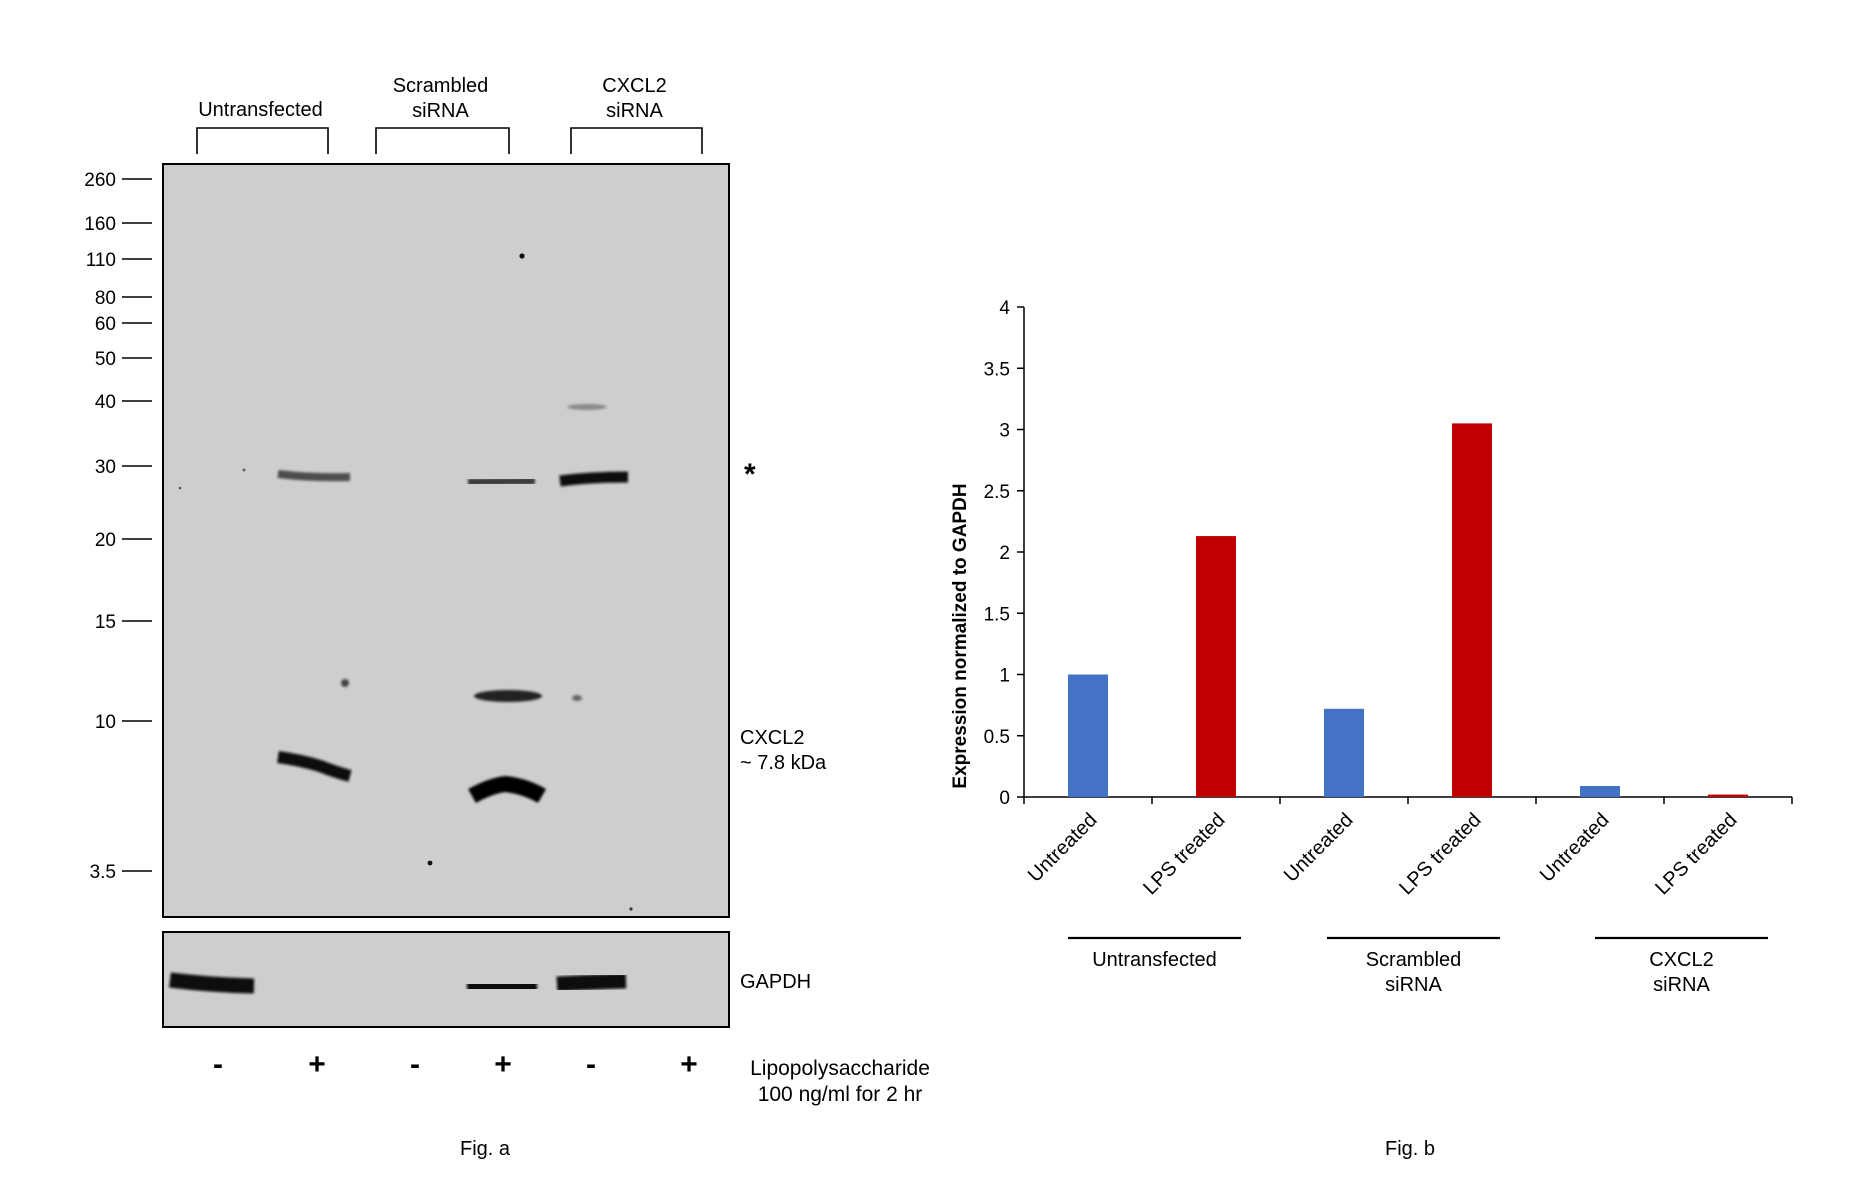 The width and height of the screenshot is (1850, 1194). What do you see at coordinates (502, 986) in the screenshot?
I see `band-gapdh-lane4` at bounding box center [502, 986].